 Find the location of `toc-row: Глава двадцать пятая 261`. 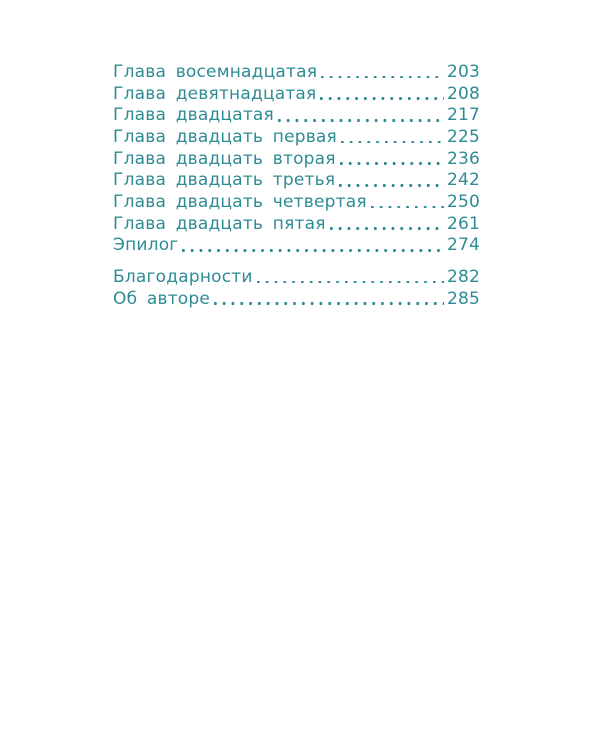

toc-row: Глава двадцать пятая 261 is located at coordinates (296, 225).